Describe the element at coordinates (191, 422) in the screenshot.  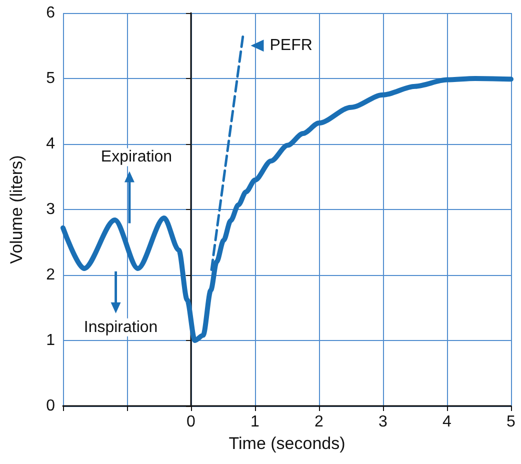
I see `x-tick-label: 0` at that location.